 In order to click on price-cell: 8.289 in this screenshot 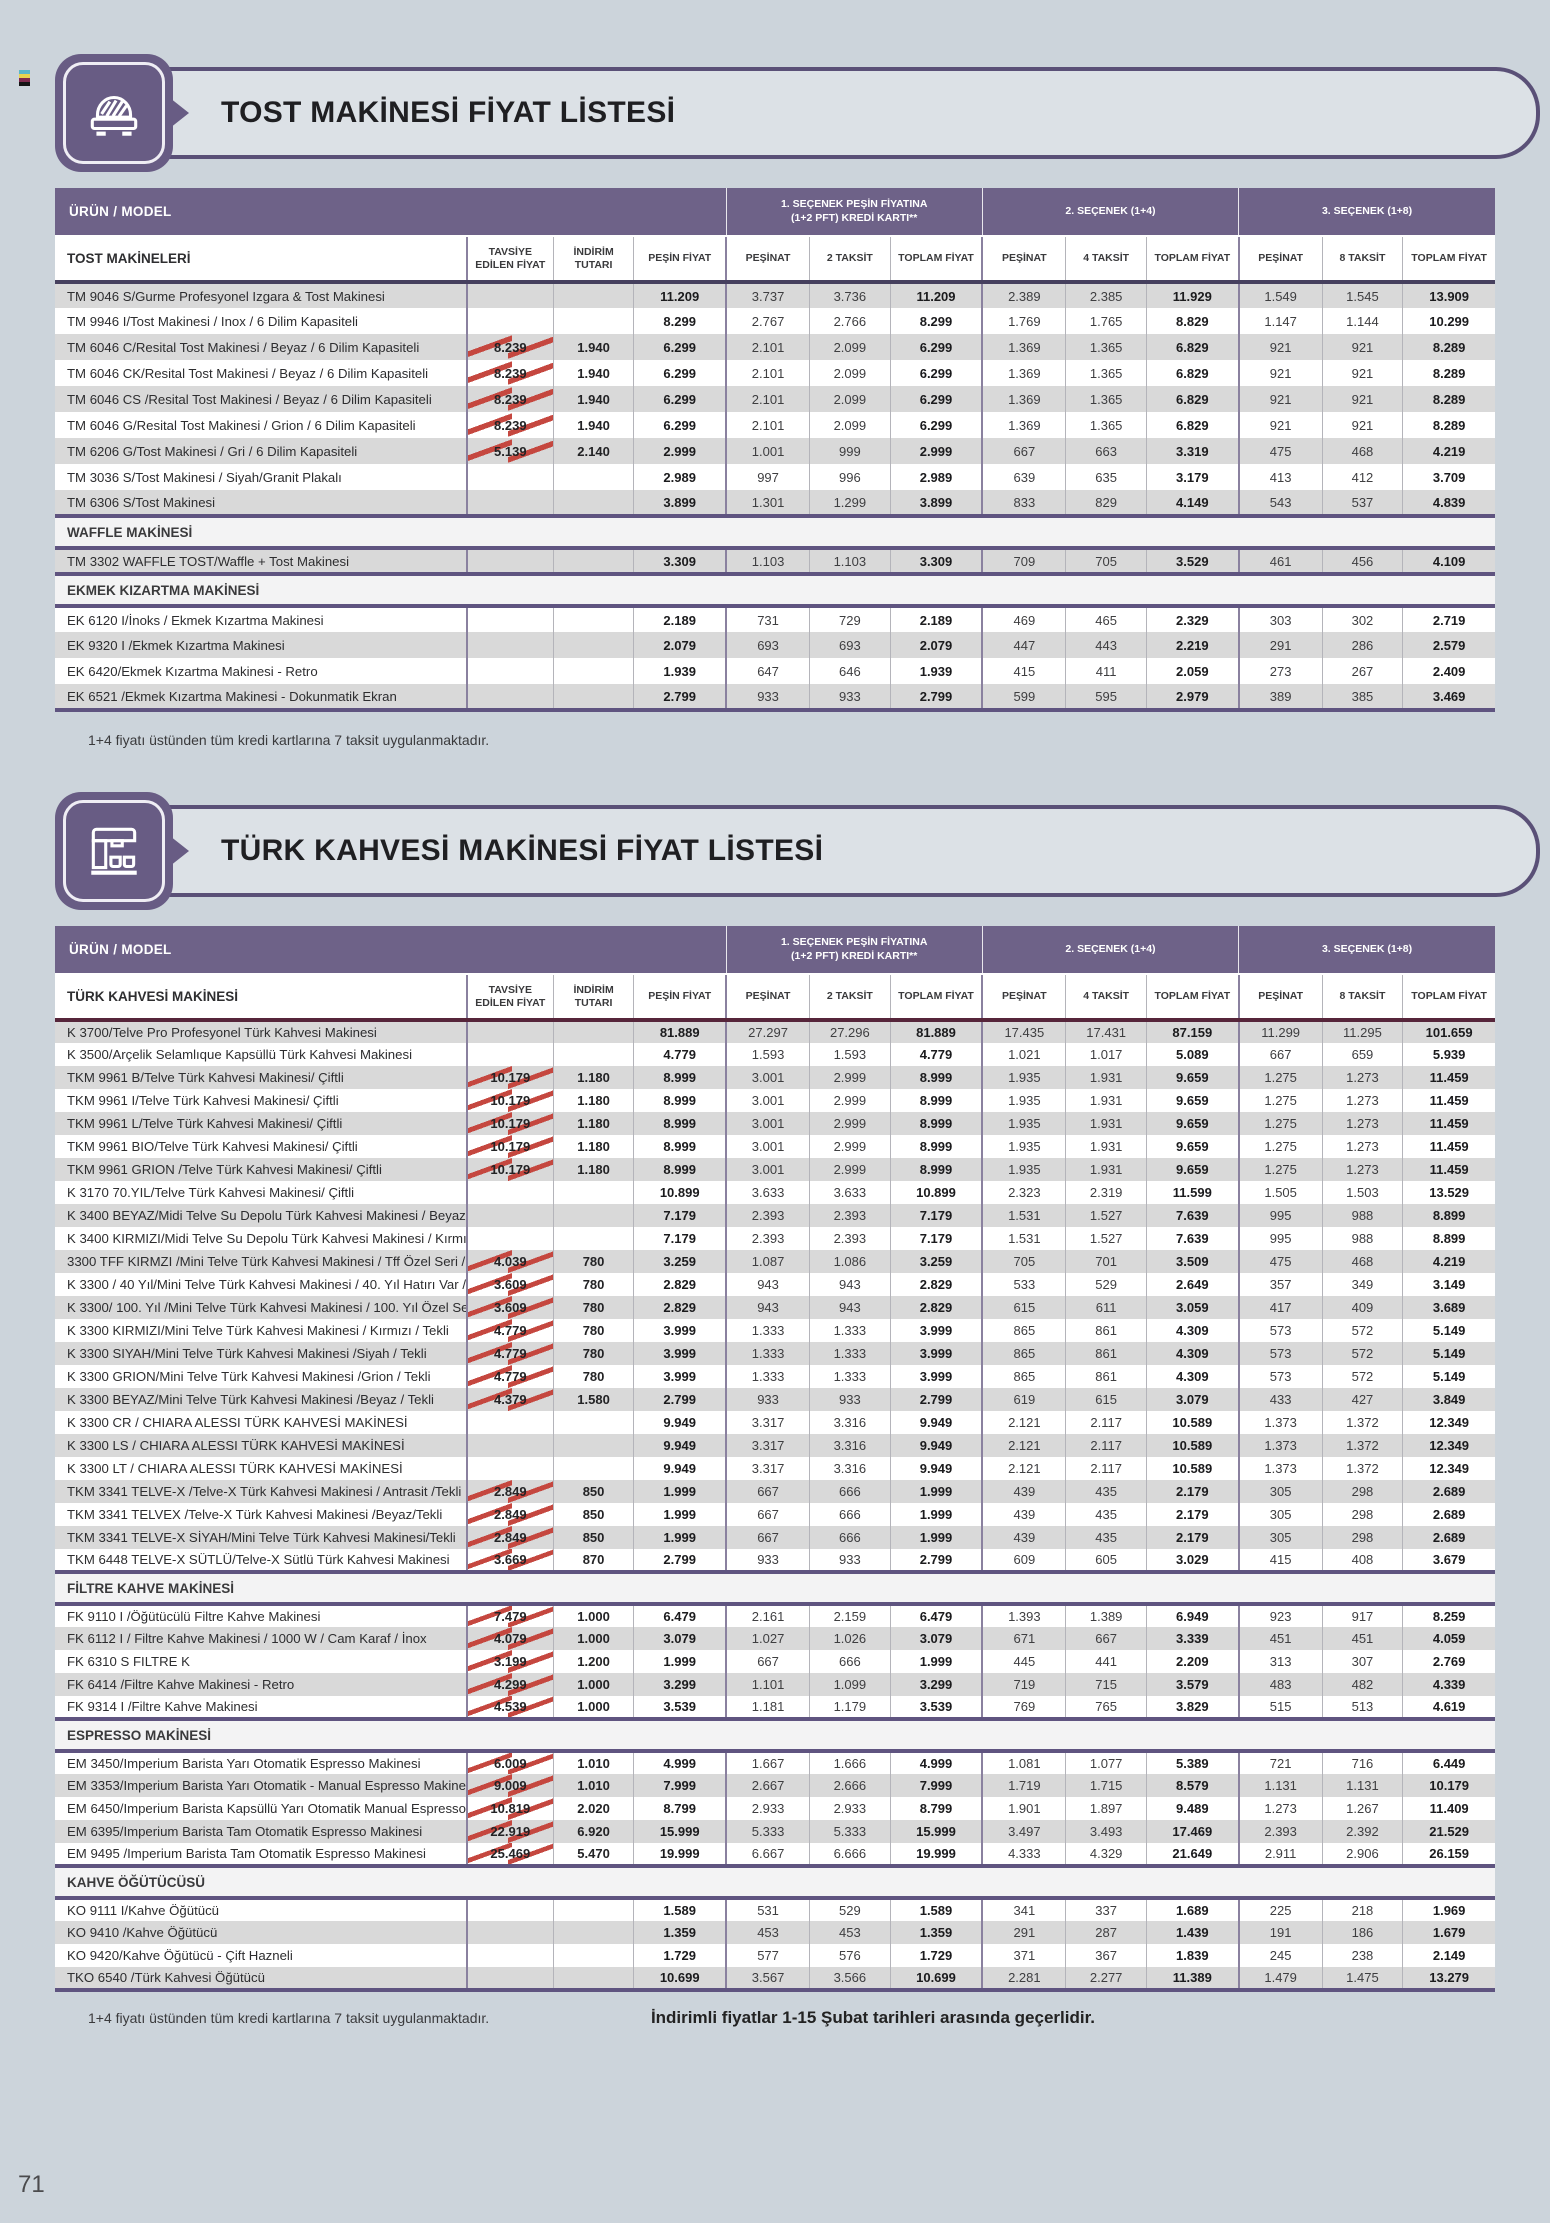, I will do `click(1448, 399)`.